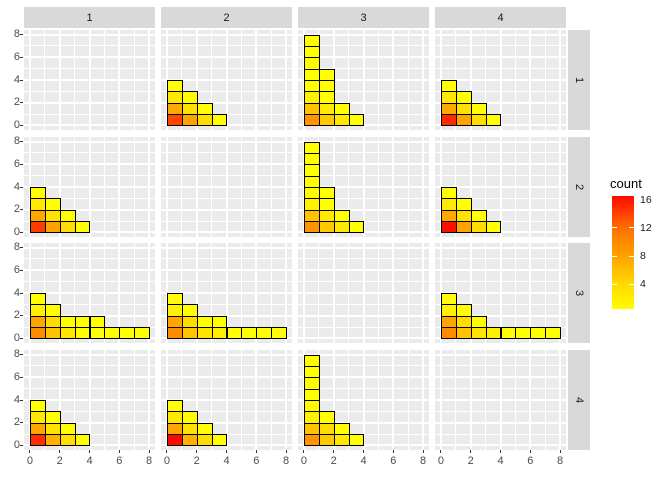 The height and width of the screenshot is (480, 672). I want to click on facet-col-strip-label: 4, so click(500, 17).